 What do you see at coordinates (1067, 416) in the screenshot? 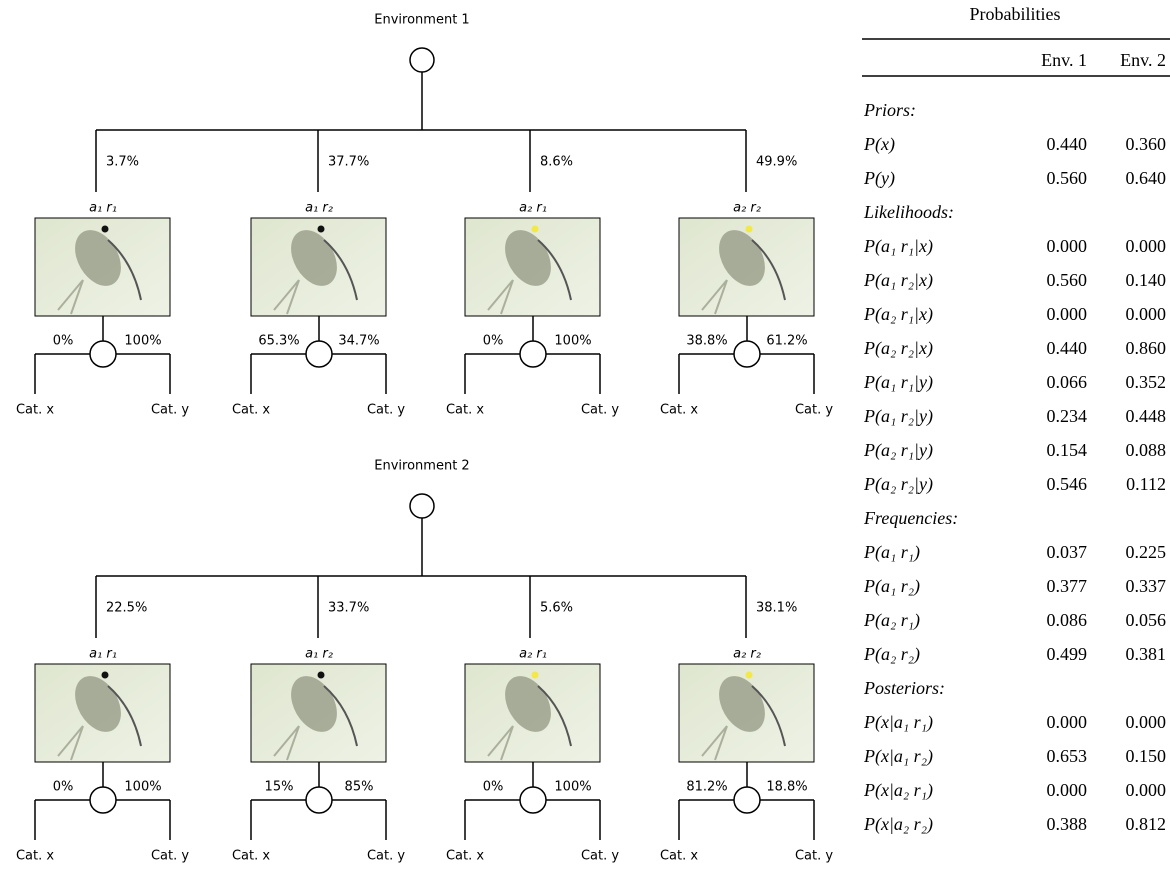
I see `cell-value: 0.234` at bounding box center [1067, 416].